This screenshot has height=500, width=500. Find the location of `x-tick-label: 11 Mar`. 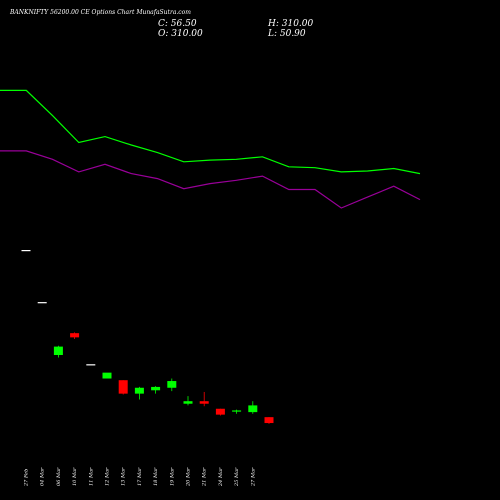

x-tick-label: 11 Mar is located at coordinates (91, 476).